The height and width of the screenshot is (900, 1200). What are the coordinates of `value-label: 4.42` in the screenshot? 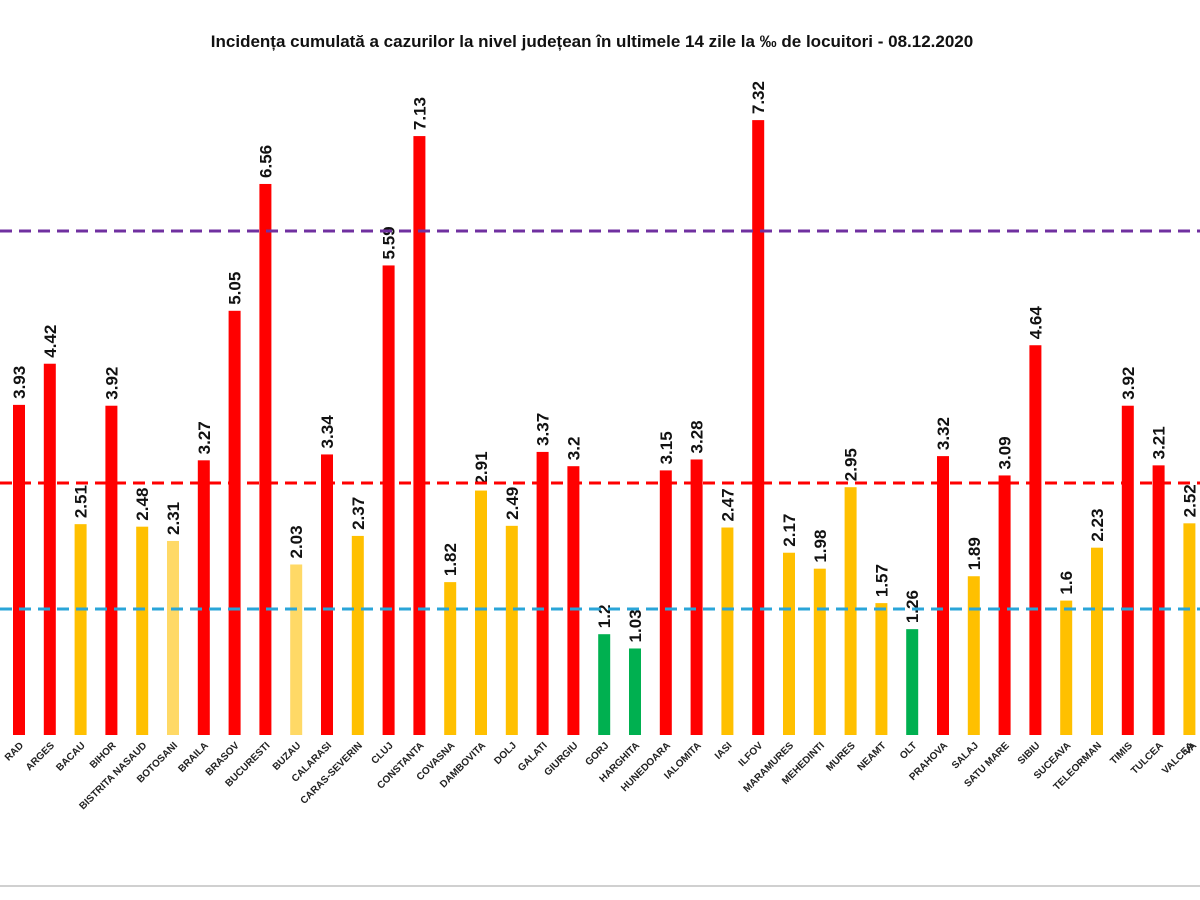 It's located at (50, 341).